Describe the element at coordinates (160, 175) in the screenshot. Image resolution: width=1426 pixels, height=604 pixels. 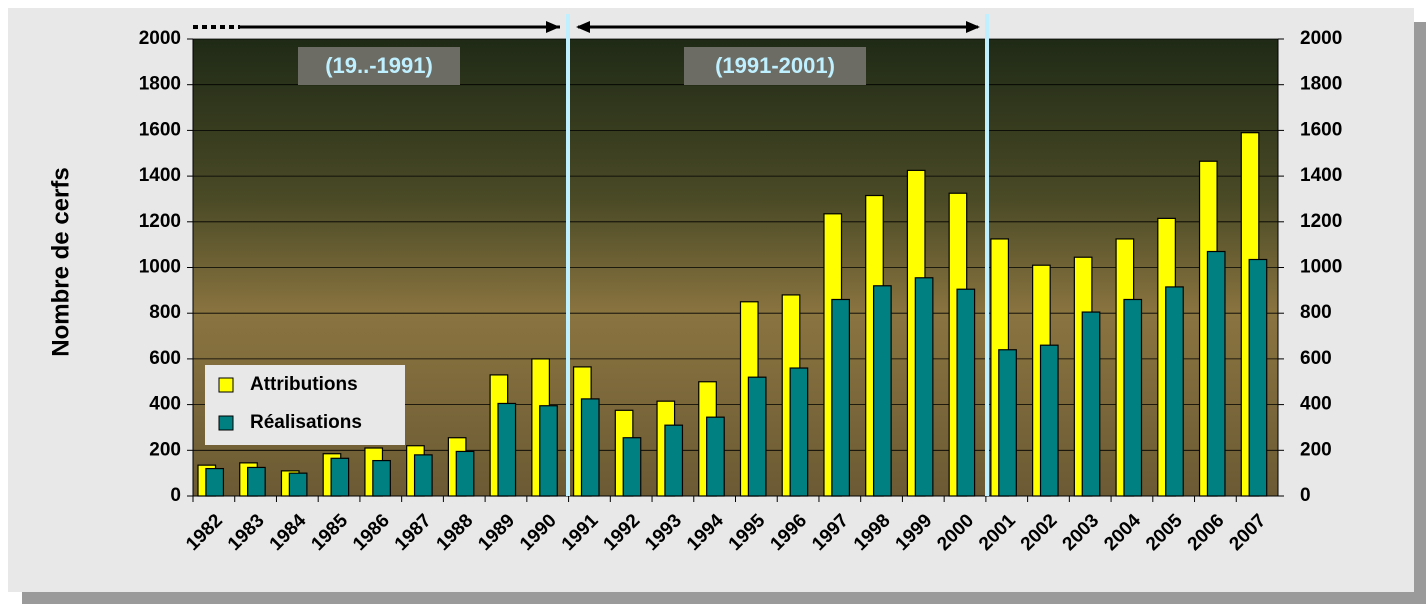
I see `y-tick-label: 1400` at that location.